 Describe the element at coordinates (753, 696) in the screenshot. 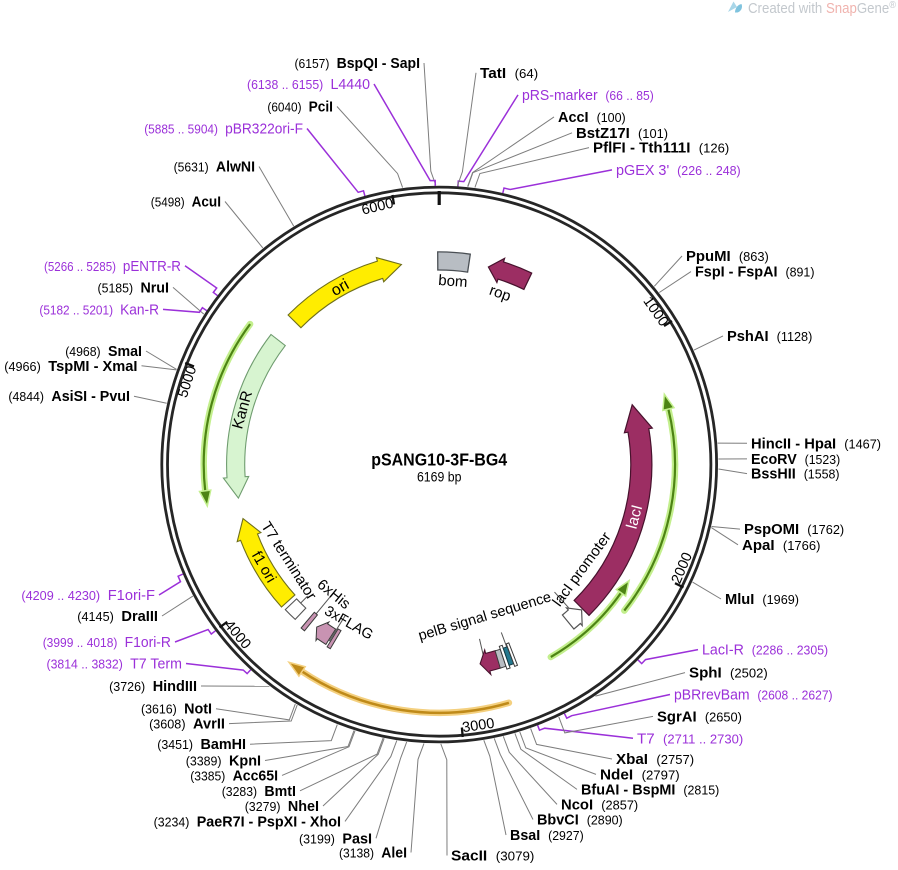

I see `svg-text: pBRrevBam (2608 .. 2627)` at that location.